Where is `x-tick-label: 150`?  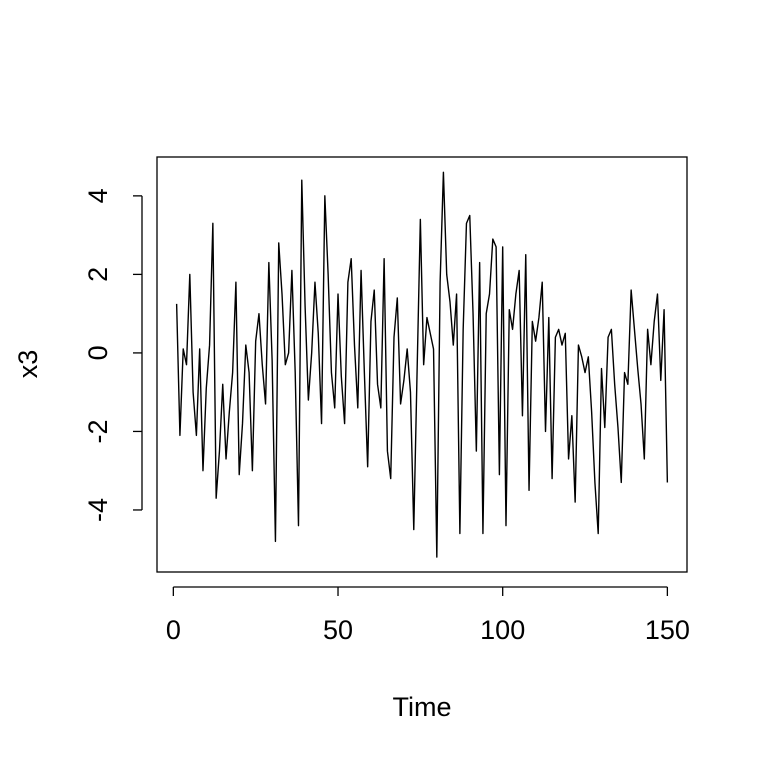
x-tick-label: 150 is located at coordinates (667, 630).